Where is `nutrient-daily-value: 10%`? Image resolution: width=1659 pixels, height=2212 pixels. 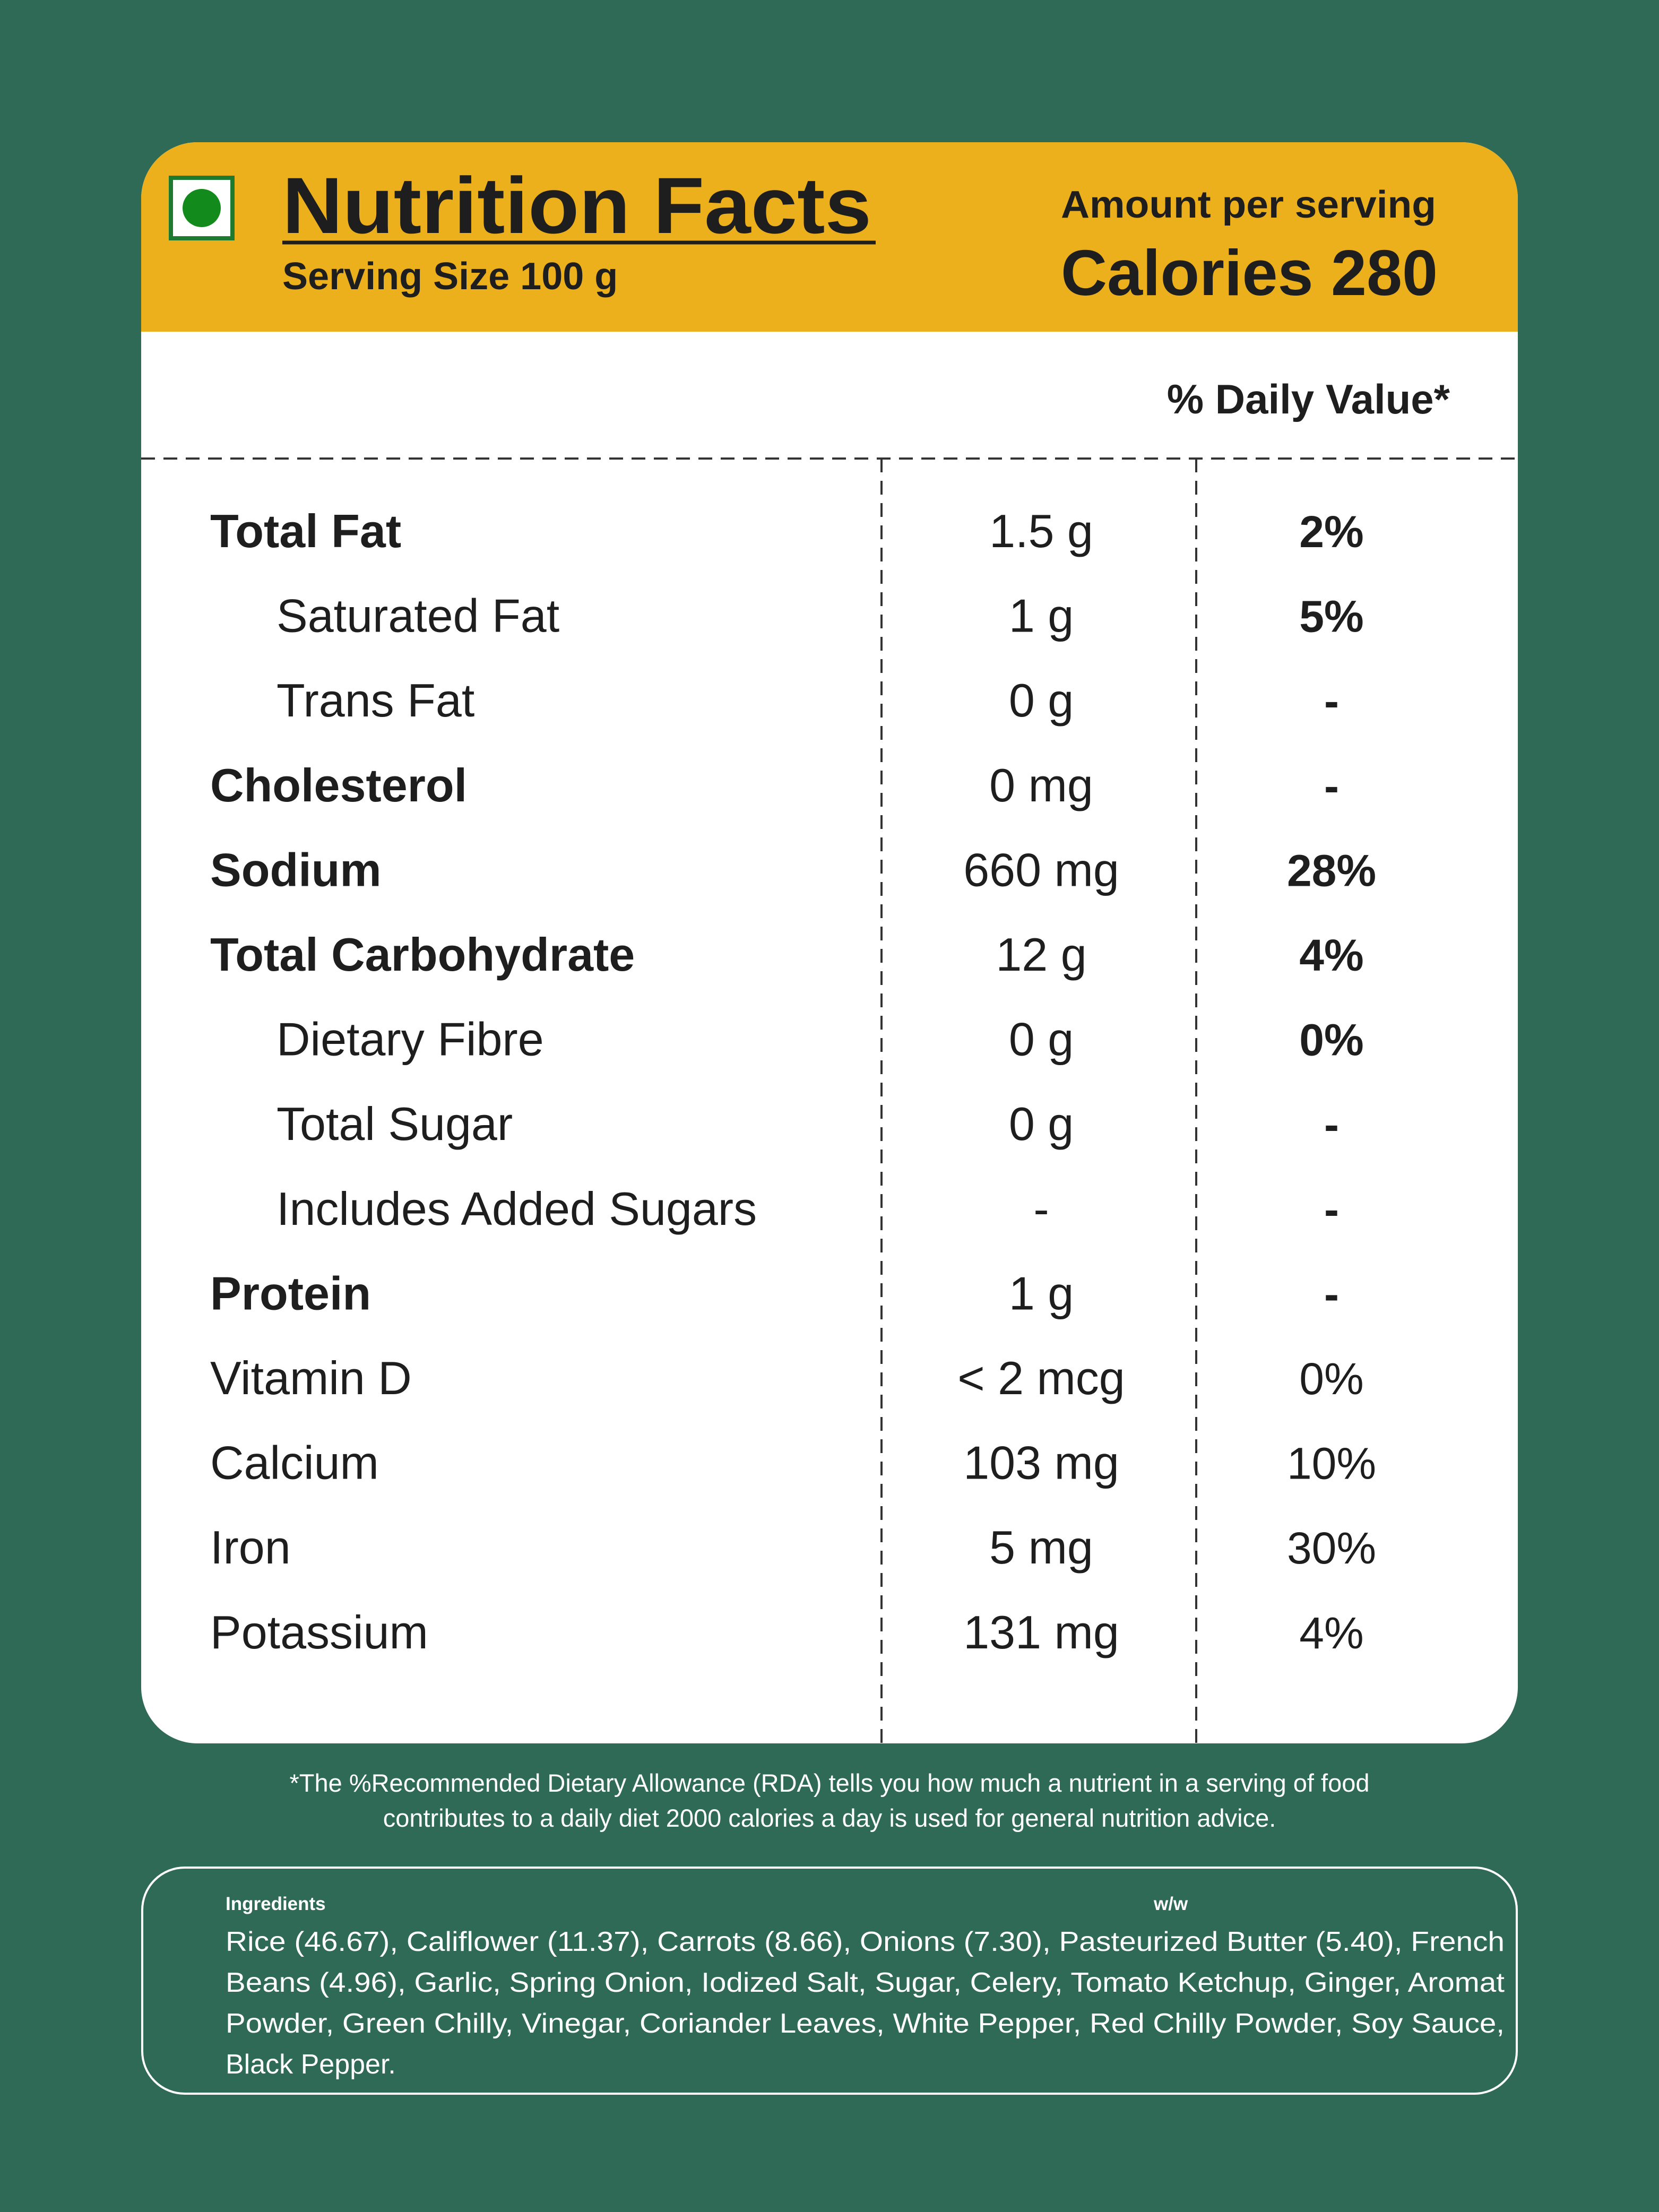
nutrient-daily-value: 10% is located at coordinates (1331, 1464).